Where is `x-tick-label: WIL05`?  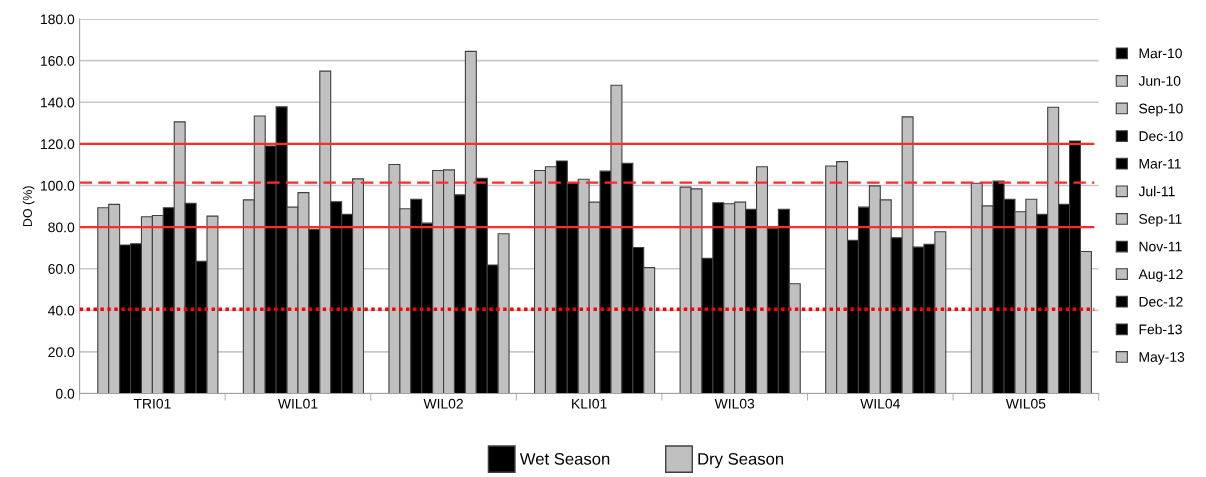 x-tick-label: WIL05 is located at coordinates (1025, 403).